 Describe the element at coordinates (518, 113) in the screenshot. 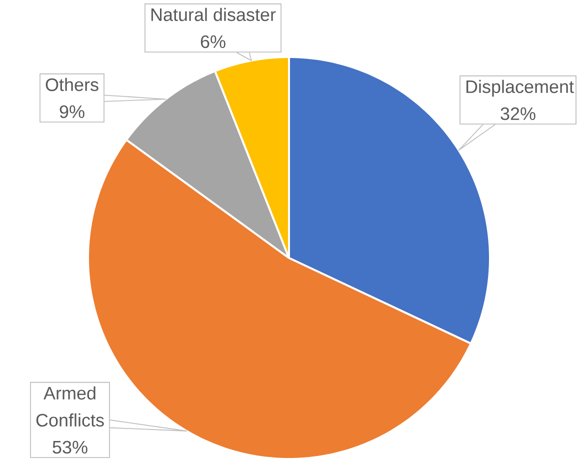

I see `data-label: 32%` at that location.